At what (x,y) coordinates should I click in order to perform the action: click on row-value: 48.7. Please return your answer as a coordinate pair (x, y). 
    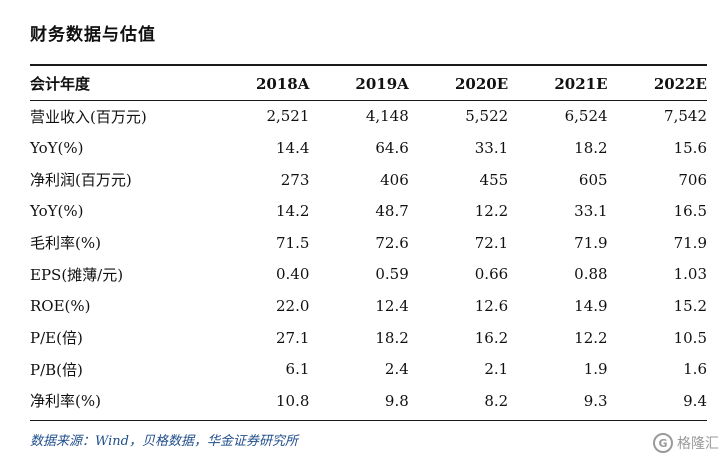
    Looking at the image, I should click on (392, 211).